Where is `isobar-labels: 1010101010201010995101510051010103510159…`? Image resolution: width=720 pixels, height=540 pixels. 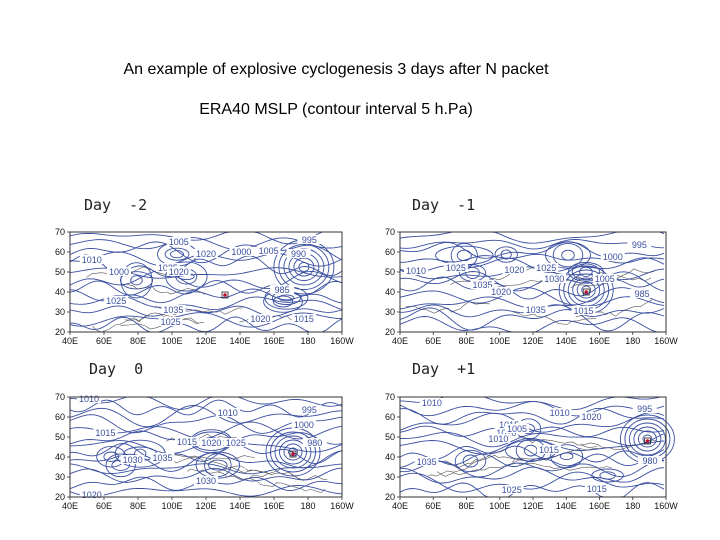 isobar-labels: 1010101010201010995101510051010103510159… is located at coordinates (538, 446).